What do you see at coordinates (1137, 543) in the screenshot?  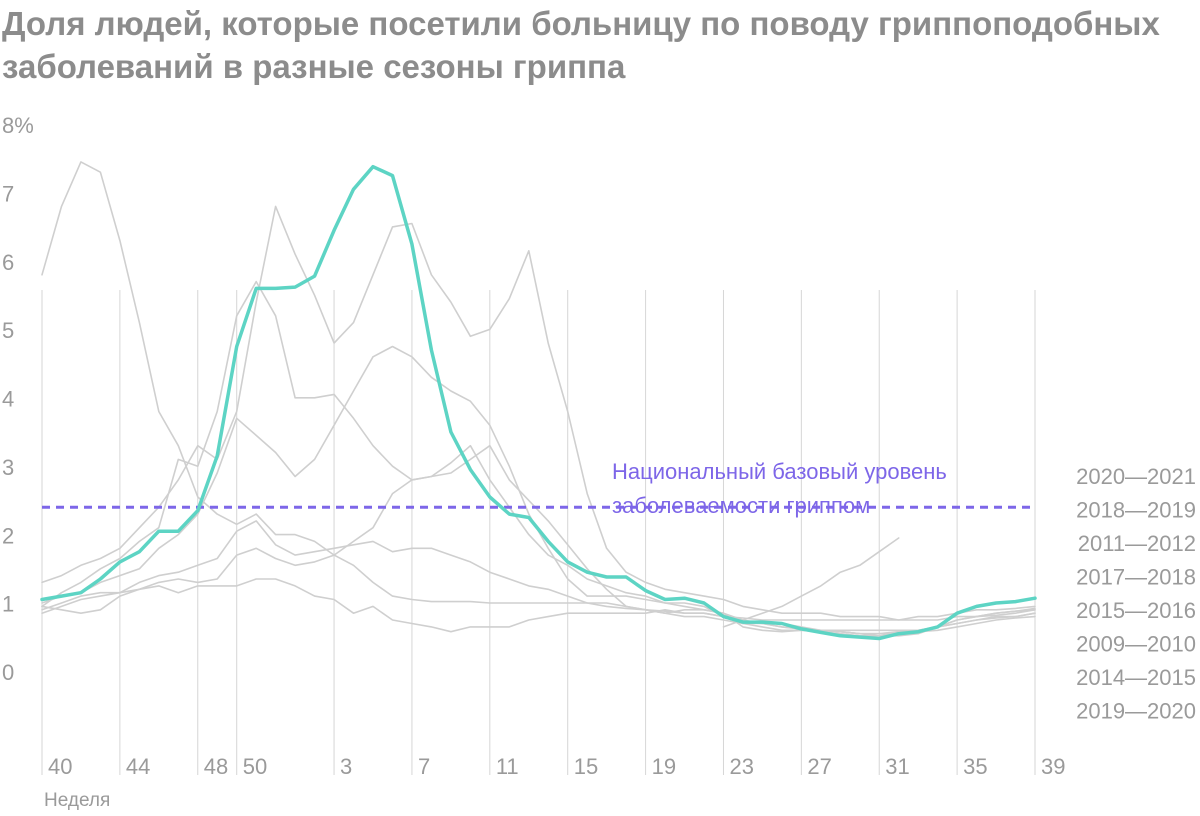 I see `legend-item-2011-2012: 2011—2012` at bounding box center [1137, 543].